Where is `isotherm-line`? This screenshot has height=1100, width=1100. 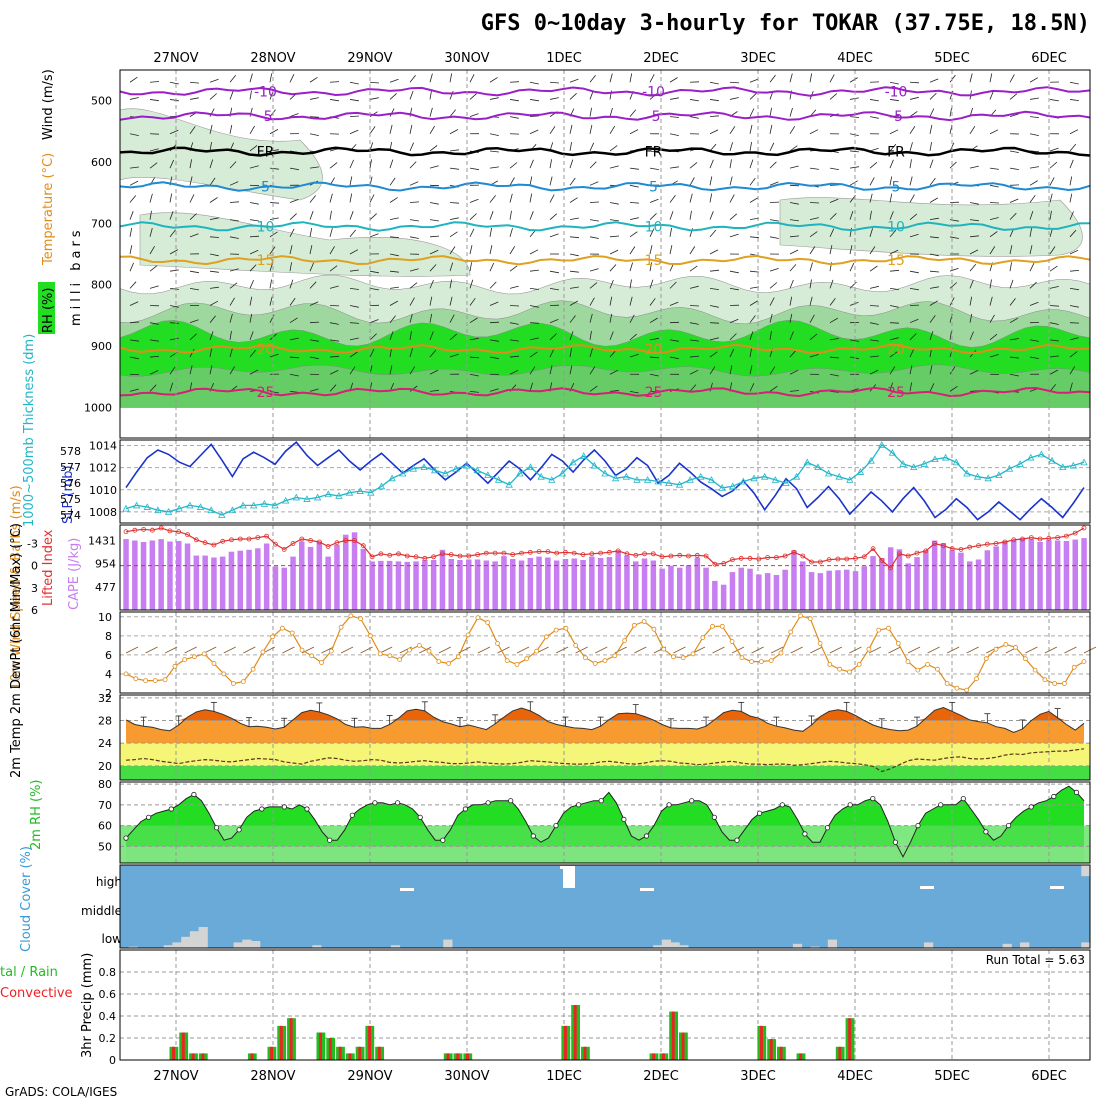 isotherm-line is located at coordinates (605, 392).